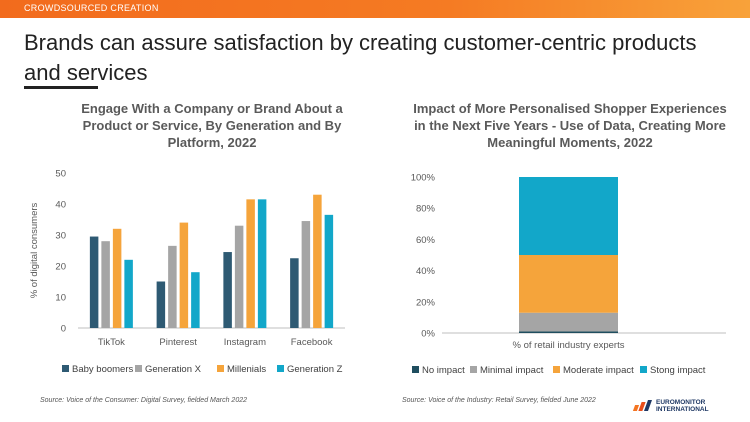 This screenshot has width=750, height=422. I want to click on logo-text: EUROMONITOR INTERNATIONAL, so click(682, 406).